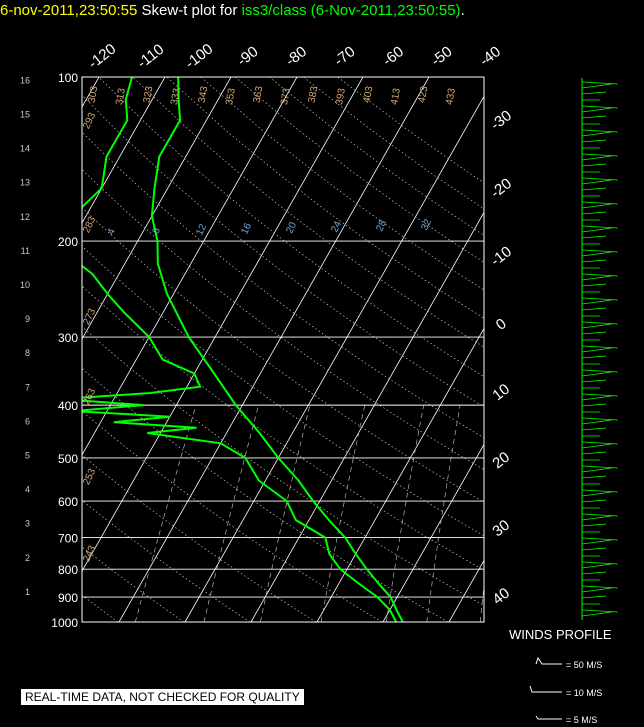  I want to click on temperature-tick-label: -110, so click(150, 56).